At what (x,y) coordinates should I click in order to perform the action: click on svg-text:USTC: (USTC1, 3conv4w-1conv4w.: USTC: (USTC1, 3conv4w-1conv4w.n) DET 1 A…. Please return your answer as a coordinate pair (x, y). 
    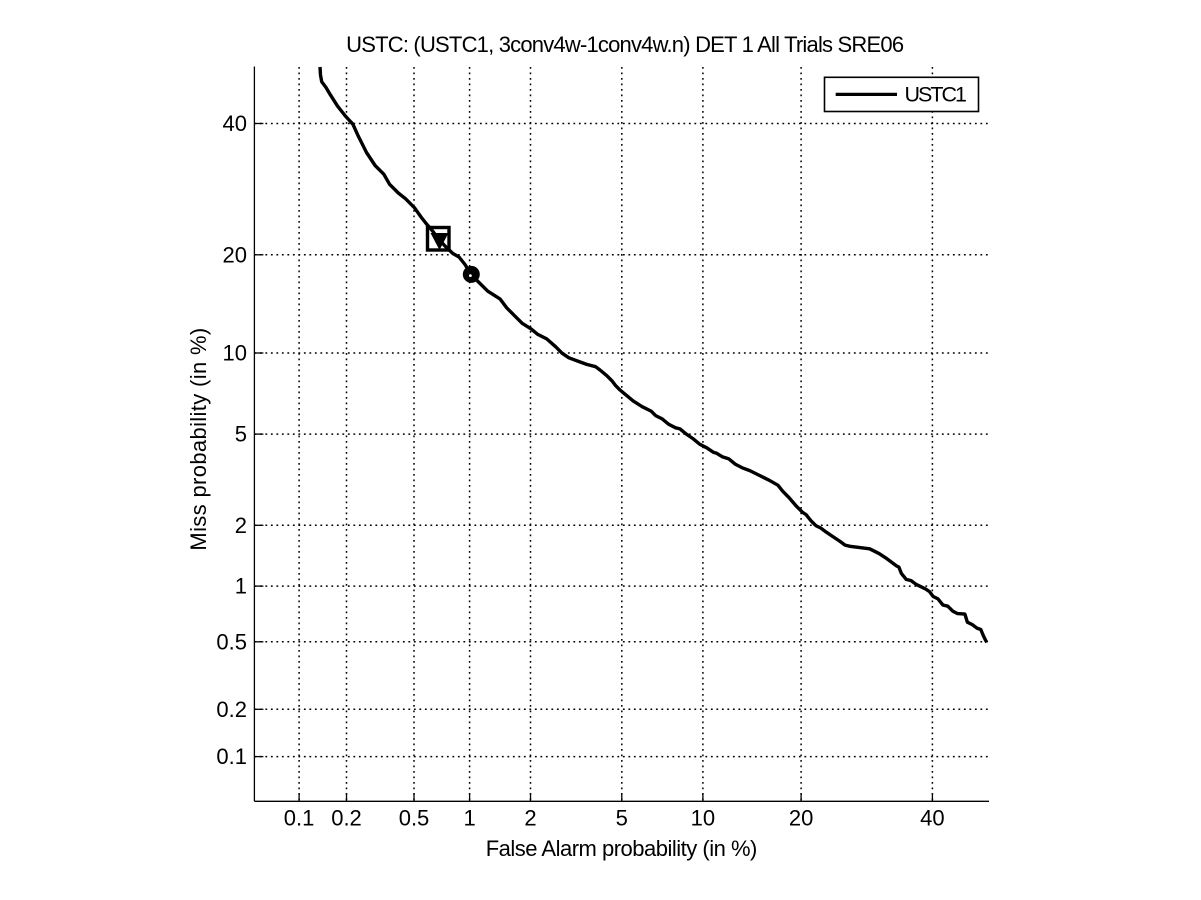
    Looking at the image, I should click on (625, 44).